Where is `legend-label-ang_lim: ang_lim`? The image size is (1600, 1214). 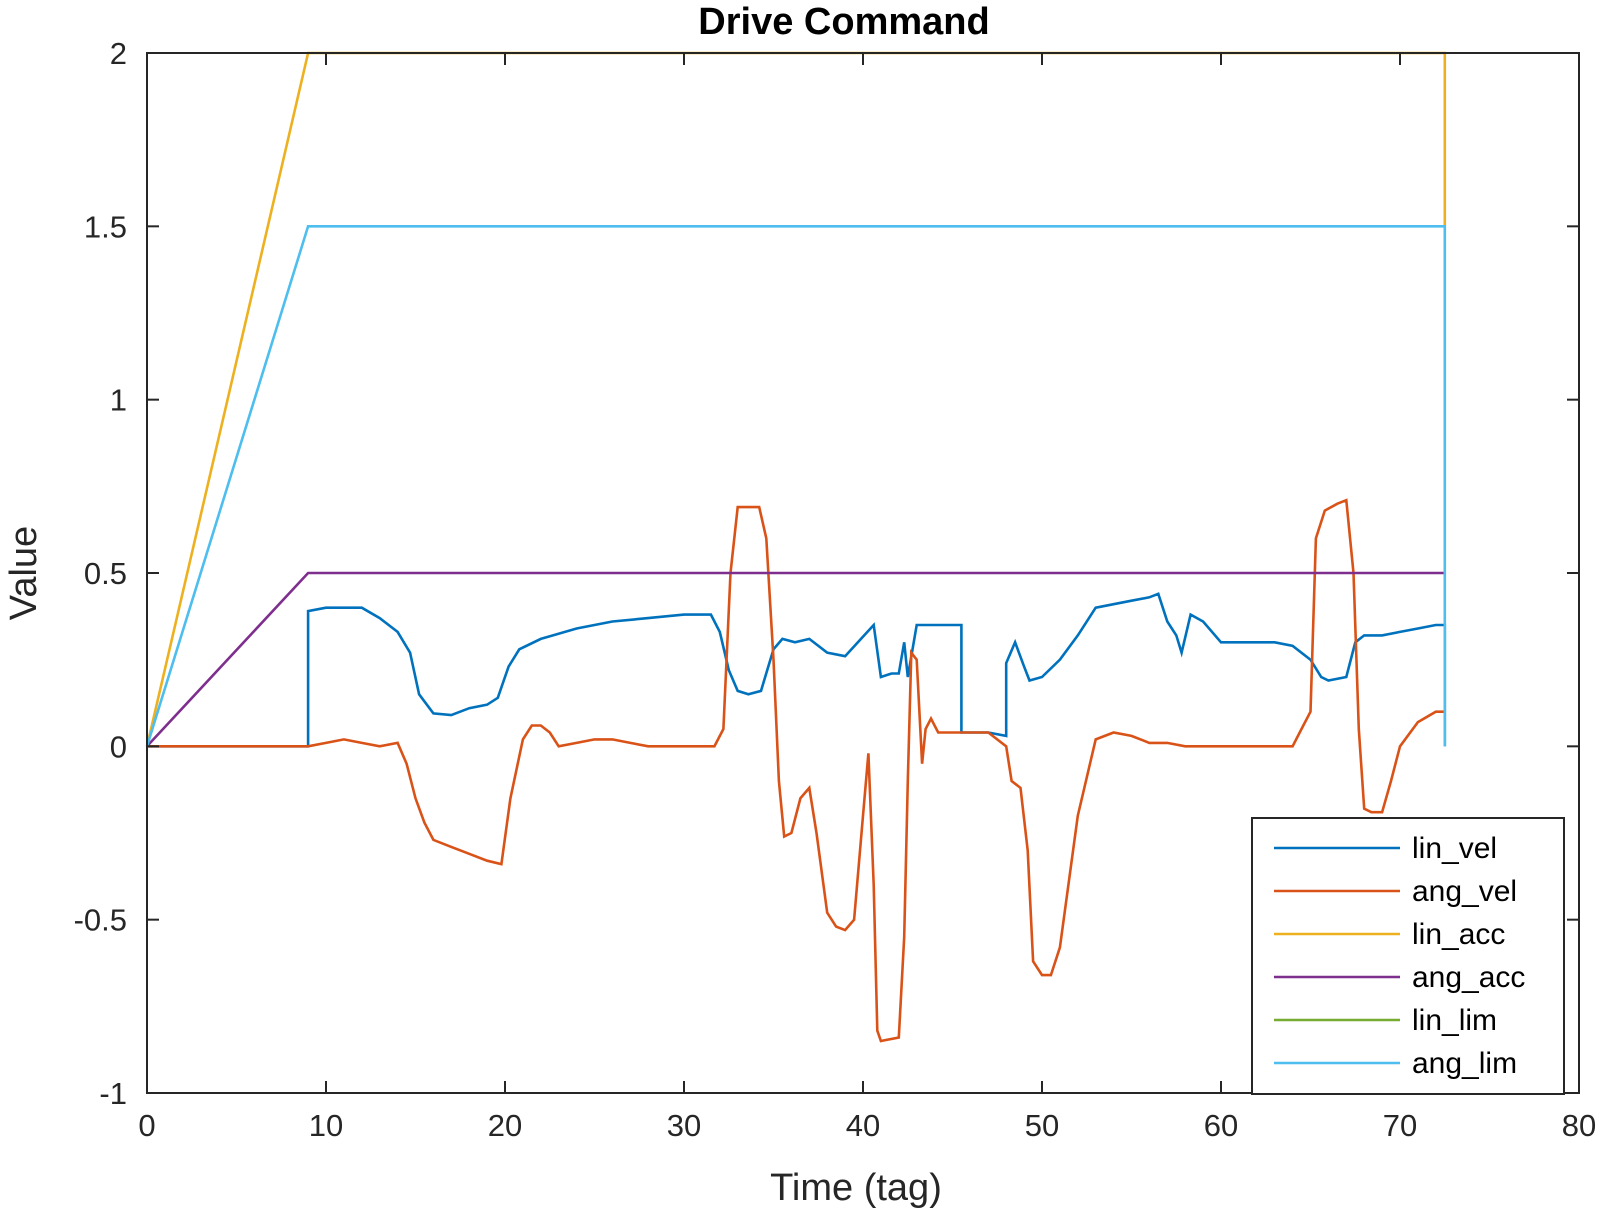
legend-label-ang_lim: ang_lim is located at coordinates (1464, 1063).